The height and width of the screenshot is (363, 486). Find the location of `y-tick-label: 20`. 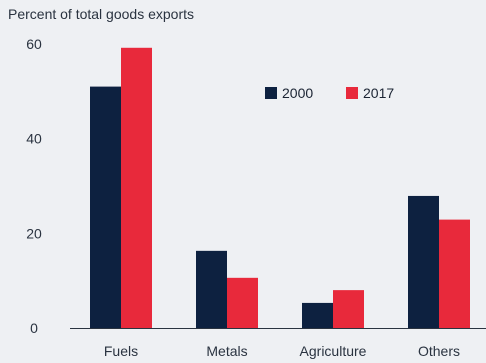

y-tick-label: 20 is located at coordinates (34, 233).